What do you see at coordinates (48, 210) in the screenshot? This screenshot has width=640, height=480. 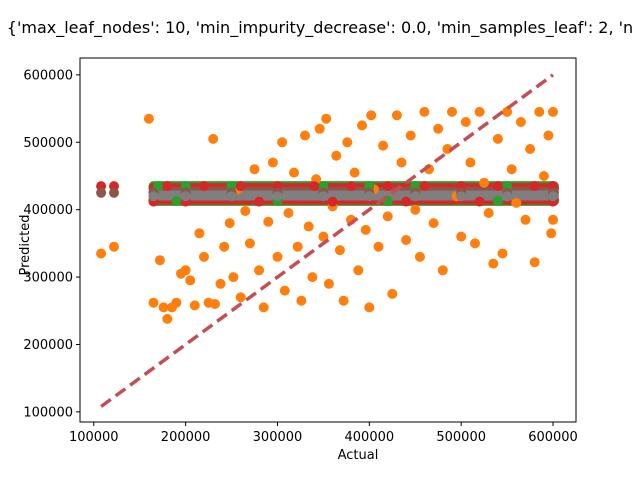 I see `y-tick-label: 400000` at bounding box center [48, 210].